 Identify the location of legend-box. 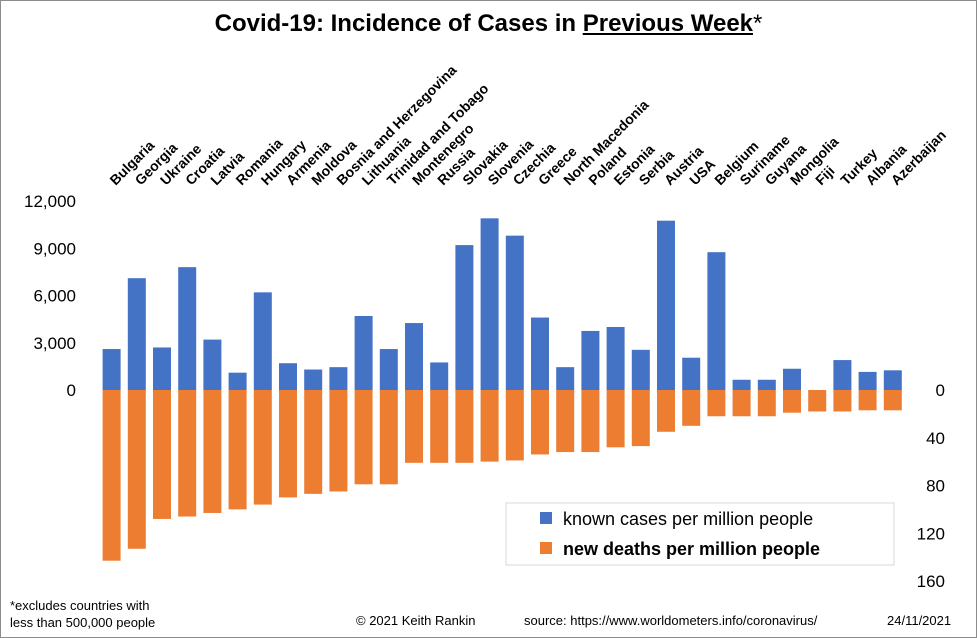
(700, 534).